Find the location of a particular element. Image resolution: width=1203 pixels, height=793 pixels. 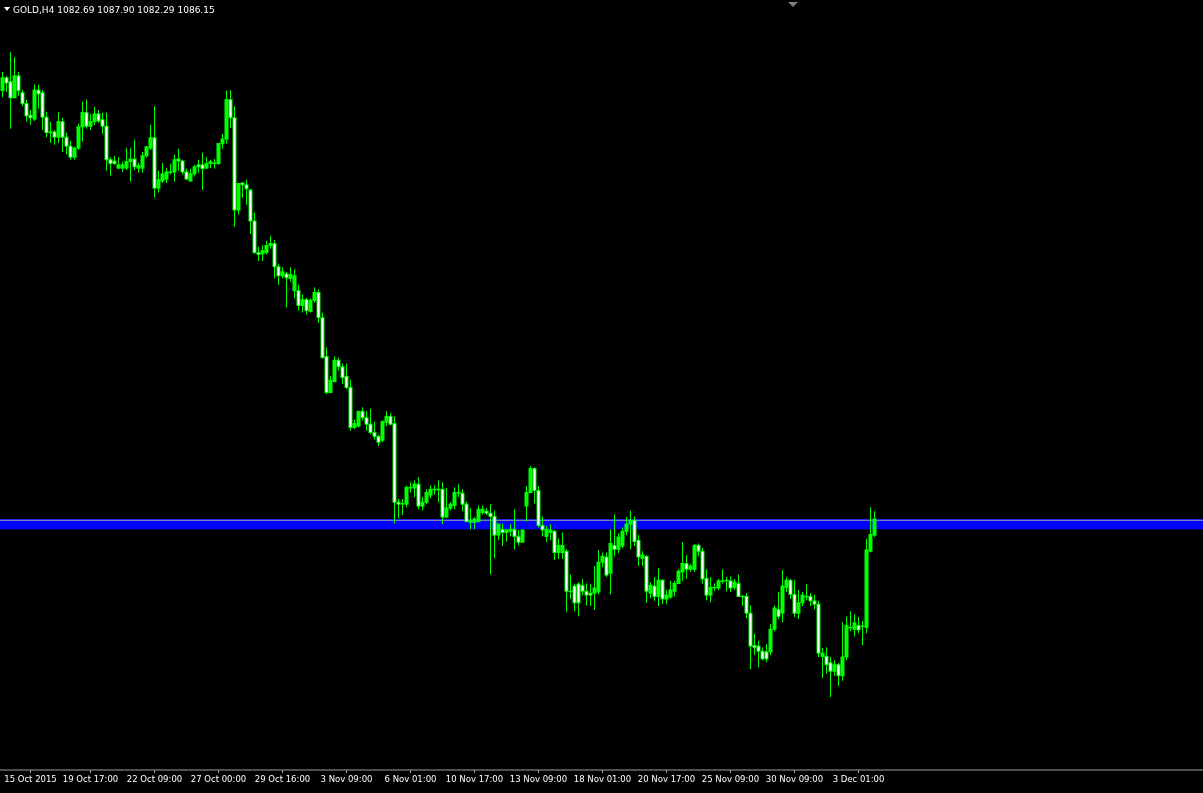

x-tick-label: 3 Dec 01:00 is located at coordinates (858, 779).